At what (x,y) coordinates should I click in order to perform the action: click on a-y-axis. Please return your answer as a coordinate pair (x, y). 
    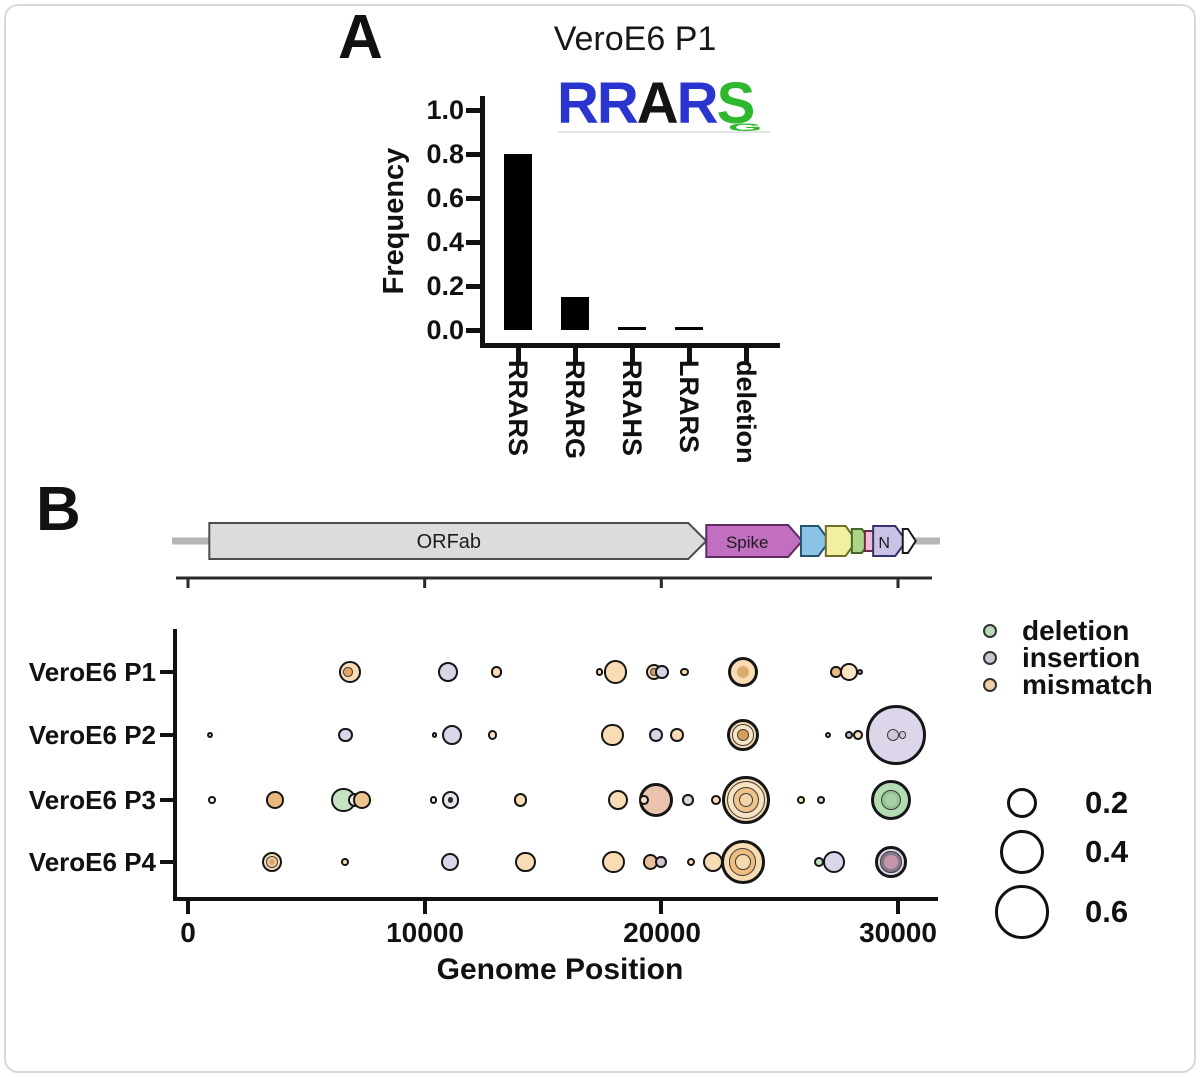
    Looking at the image, I should click on (482, 222).